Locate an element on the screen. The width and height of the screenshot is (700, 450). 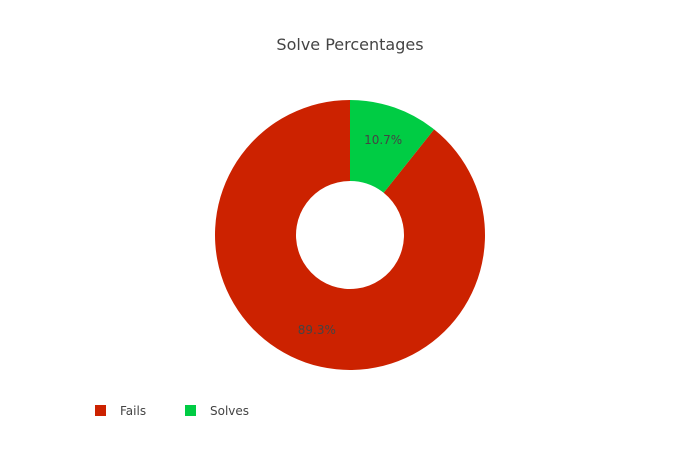
legend: Fails Solves is located at coordinates (172, 411).